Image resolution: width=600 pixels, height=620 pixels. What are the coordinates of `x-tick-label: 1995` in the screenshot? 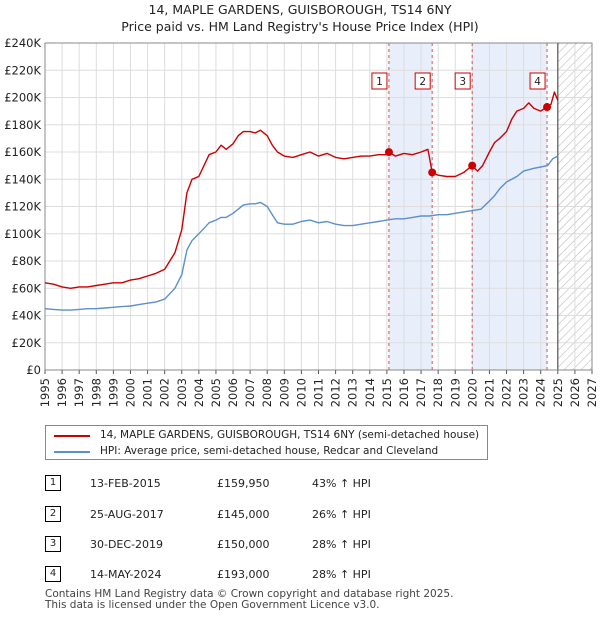 It's located at (45, 392).